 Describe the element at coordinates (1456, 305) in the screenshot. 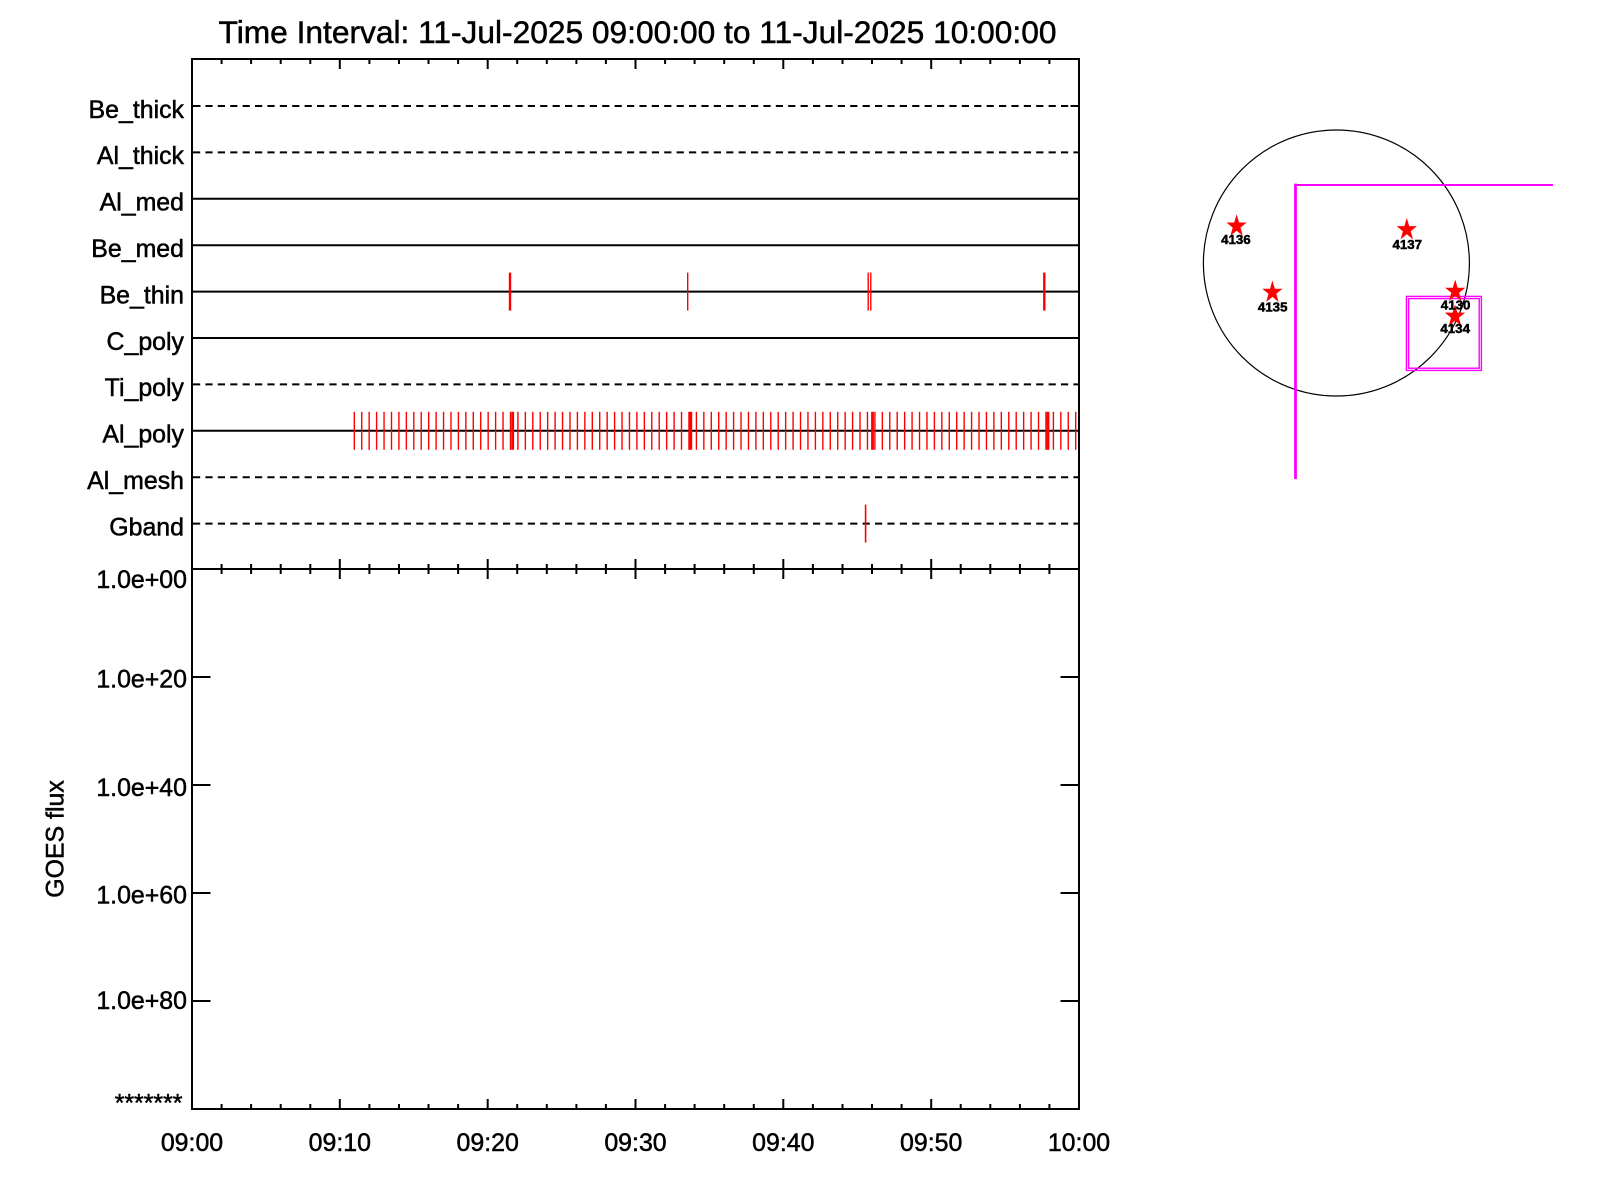

I see `svg-text: 4130` at that location.